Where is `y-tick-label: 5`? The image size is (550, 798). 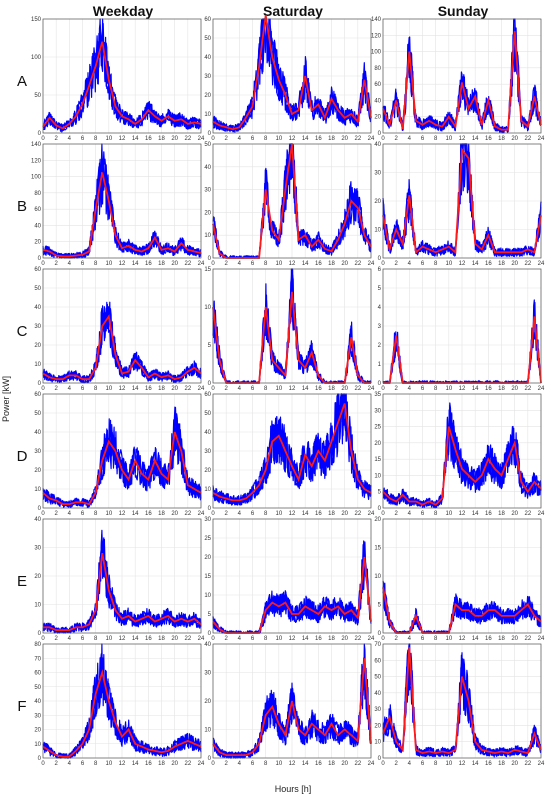 y-tick-label: 5 is located at coordinates (380, 606).